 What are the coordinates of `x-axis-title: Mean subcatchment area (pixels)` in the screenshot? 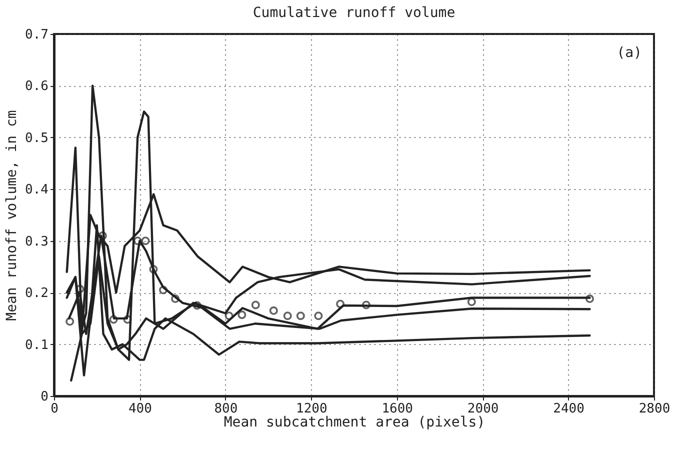 It's located at (355, 422).